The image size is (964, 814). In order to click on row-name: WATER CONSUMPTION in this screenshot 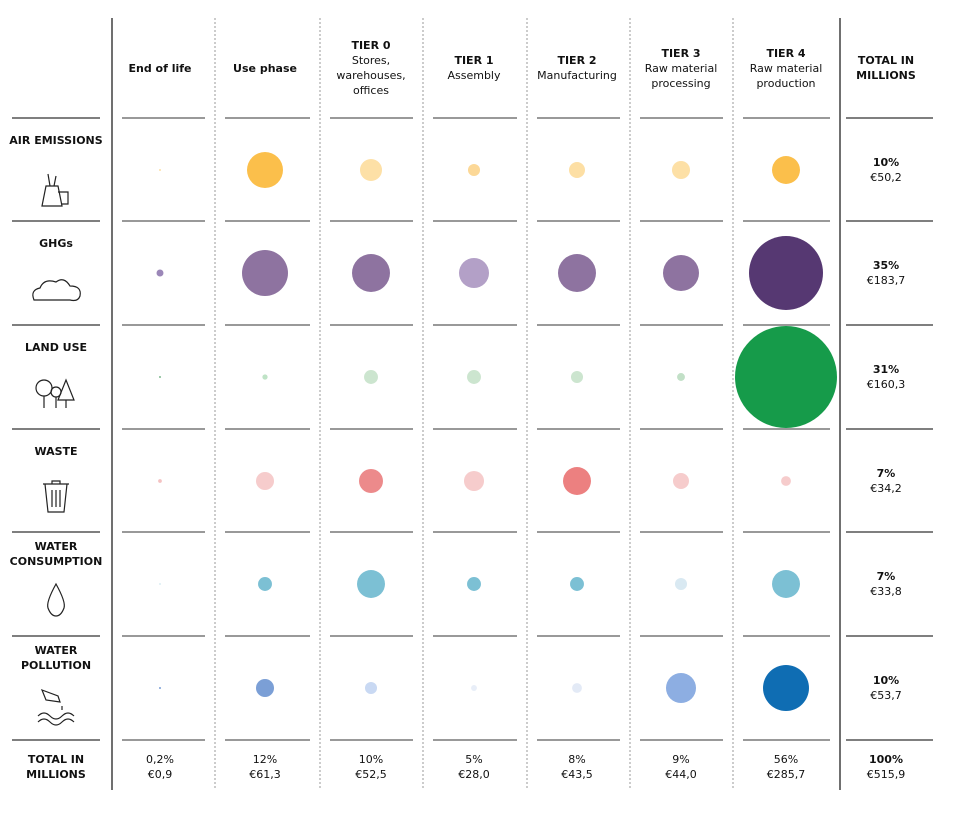, I will do `click(56, 554)`.